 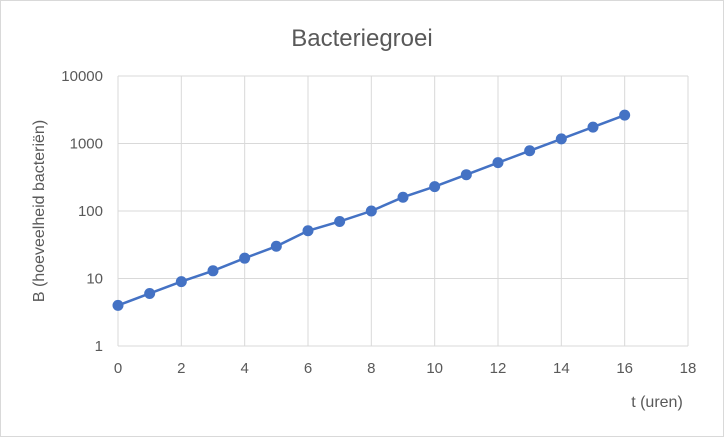 I want to click on x-tick-label: 8, so click(x=371, y=368).